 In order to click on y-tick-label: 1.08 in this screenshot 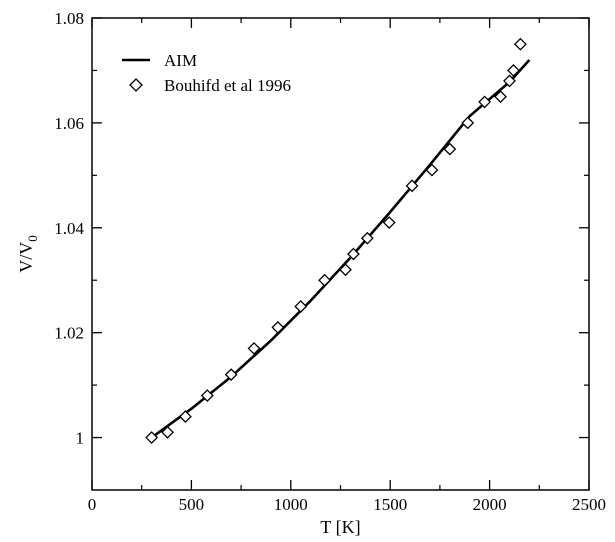, I will do `click(69, 18)`.